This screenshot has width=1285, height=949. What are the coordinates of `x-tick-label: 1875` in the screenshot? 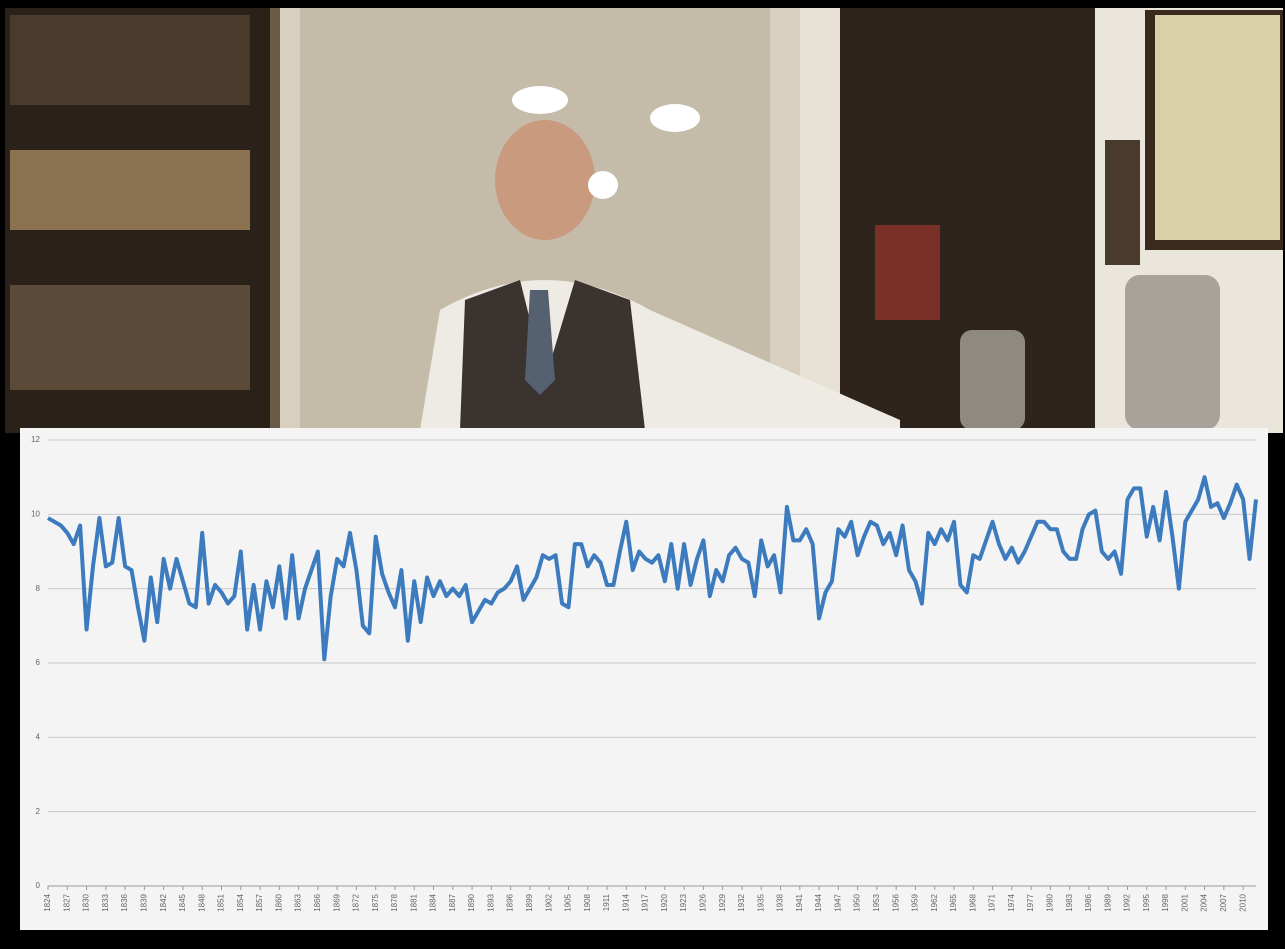 It's located at (375, 902).